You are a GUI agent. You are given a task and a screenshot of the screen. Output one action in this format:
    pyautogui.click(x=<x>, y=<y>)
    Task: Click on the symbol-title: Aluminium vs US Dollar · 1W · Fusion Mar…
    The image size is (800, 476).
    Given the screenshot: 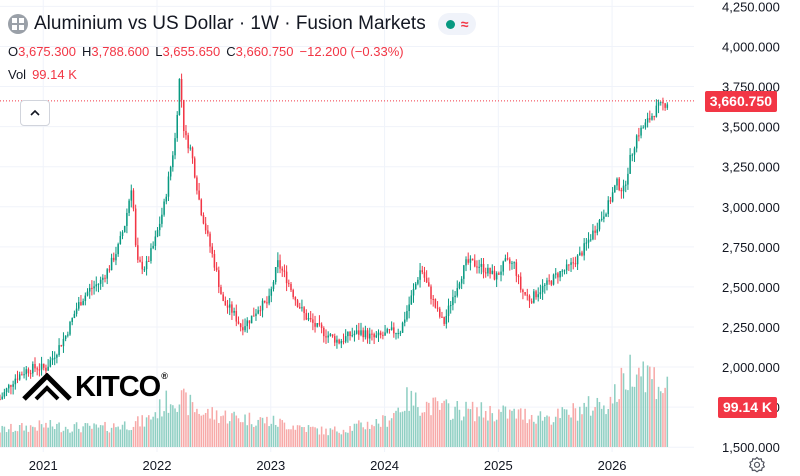 What is the action you would take?
    pyautogui.click(x=230, y=23)
    